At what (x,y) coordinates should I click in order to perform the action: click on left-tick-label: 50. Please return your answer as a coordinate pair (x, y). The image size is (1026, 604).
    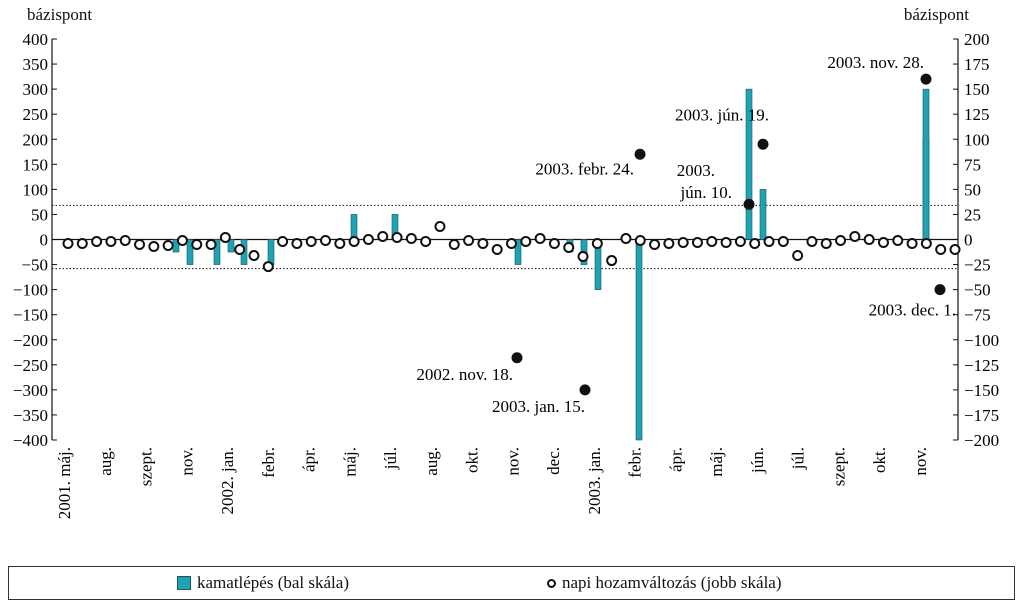
    Looking at the image, I should click on (39, 214).